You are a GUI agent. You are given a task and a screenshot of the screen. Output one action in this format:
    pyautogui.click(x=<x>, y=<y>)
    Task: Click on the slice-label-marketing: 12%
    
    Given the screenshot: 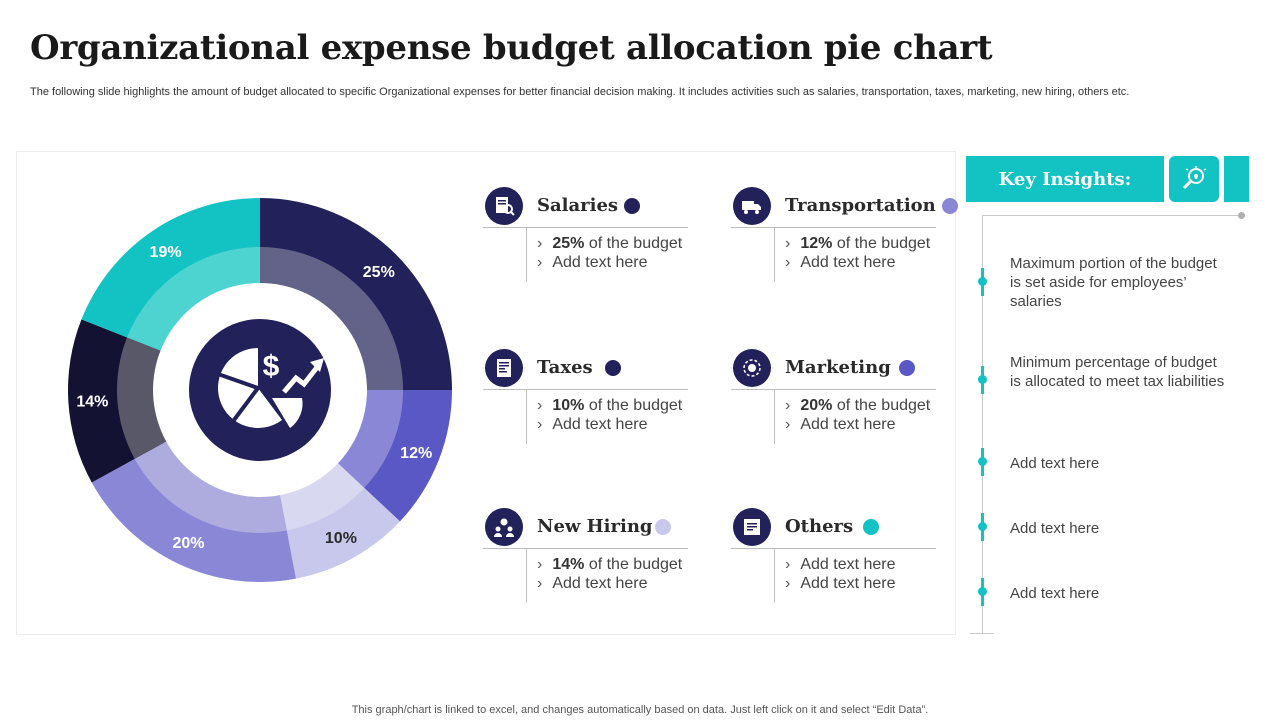 What is the action you would take?
    pyautogui.click(x=416, y=453)
    